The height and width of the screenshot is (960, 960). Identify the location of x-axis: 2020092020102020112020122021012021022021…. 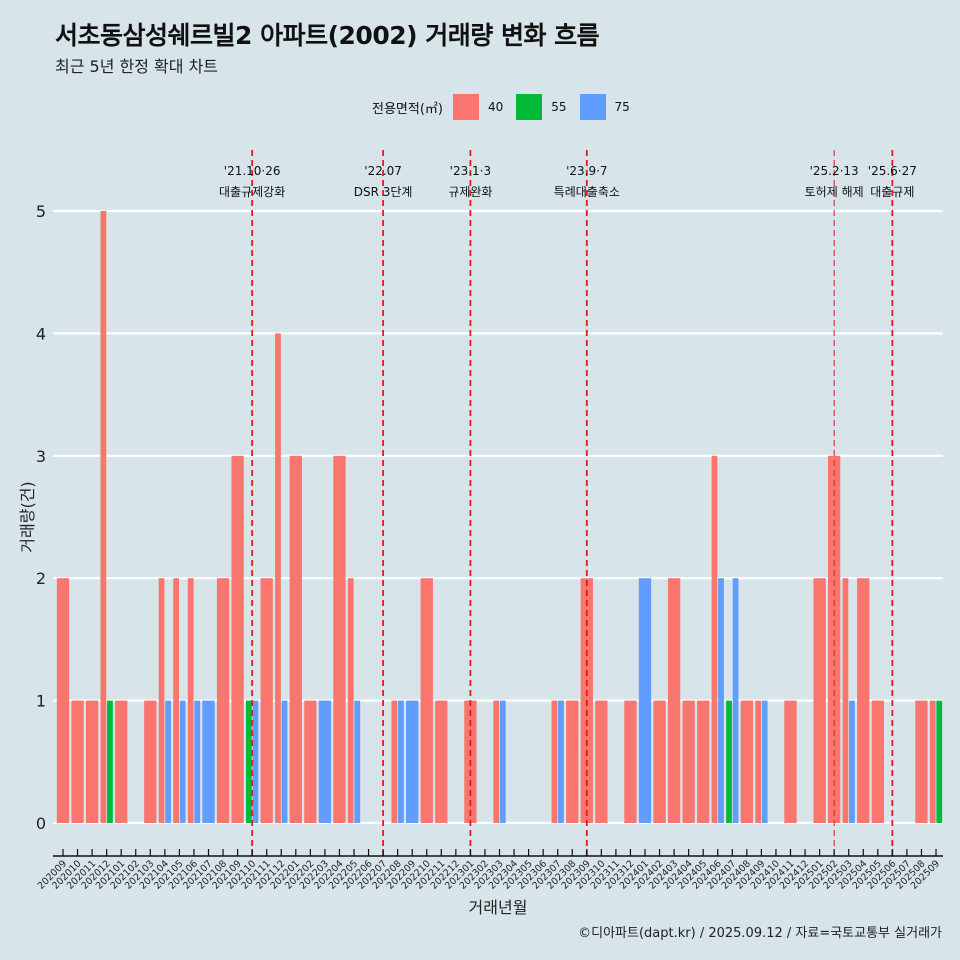
(489, 870).